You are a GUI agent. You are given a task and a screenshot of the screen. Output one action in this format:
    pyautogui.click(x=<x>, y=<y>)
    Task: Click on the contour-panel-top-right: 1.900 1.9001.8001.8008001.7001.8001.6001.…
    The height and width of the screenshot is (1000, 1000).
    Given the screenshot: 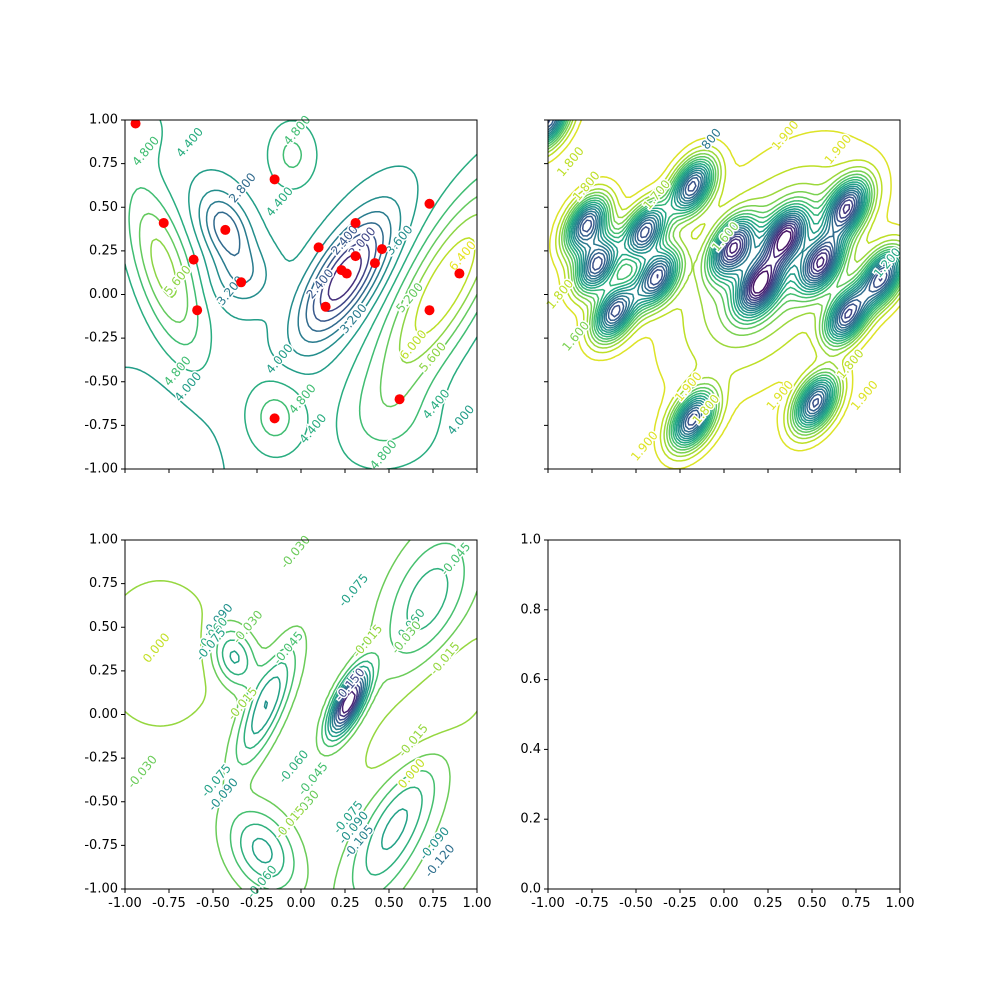 What is the action you would take?
    pyautogui.click(x=723, y=294)
    